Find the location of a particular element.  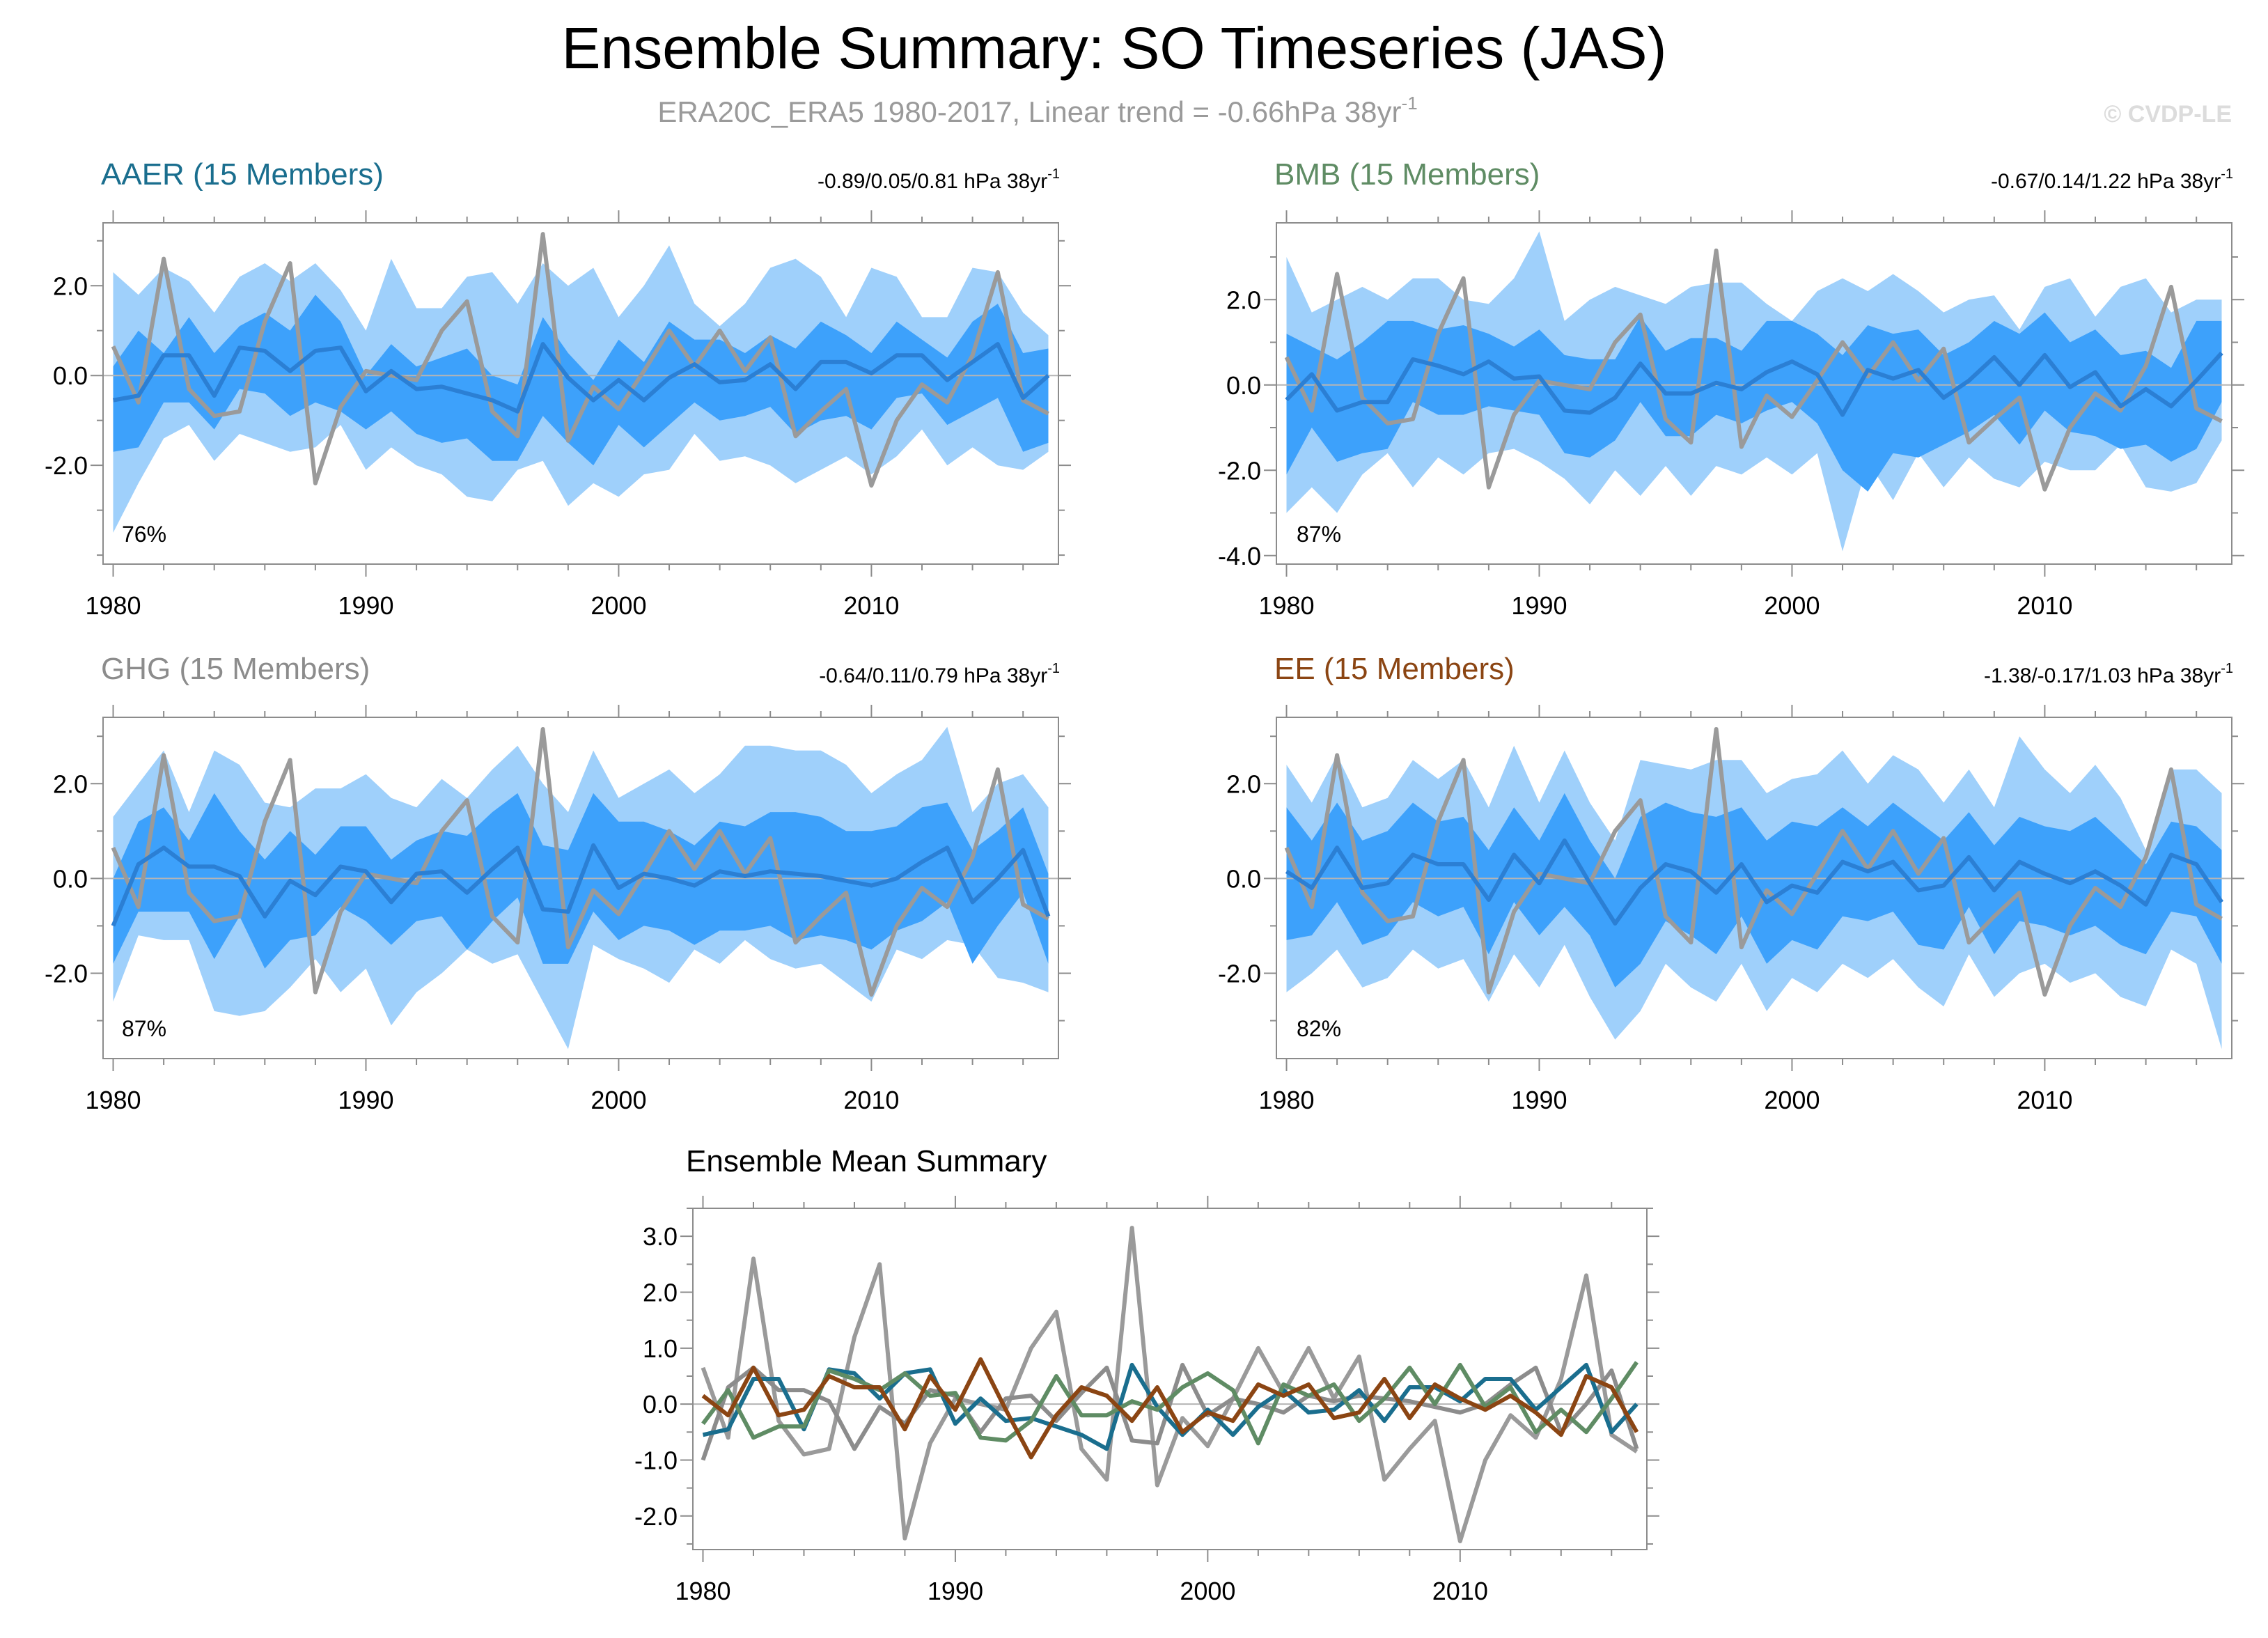

panel-title: Ensemble Mean Summary is located at coordinates (866, 1161).